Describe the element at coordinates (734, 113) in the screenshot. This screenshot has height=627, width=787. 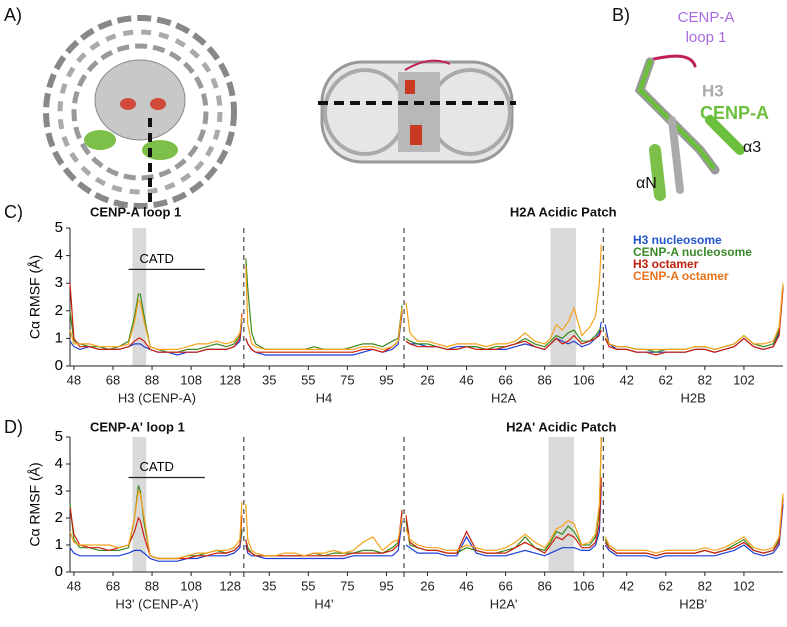
I see `cenpa-label: CENP-A` at that location.